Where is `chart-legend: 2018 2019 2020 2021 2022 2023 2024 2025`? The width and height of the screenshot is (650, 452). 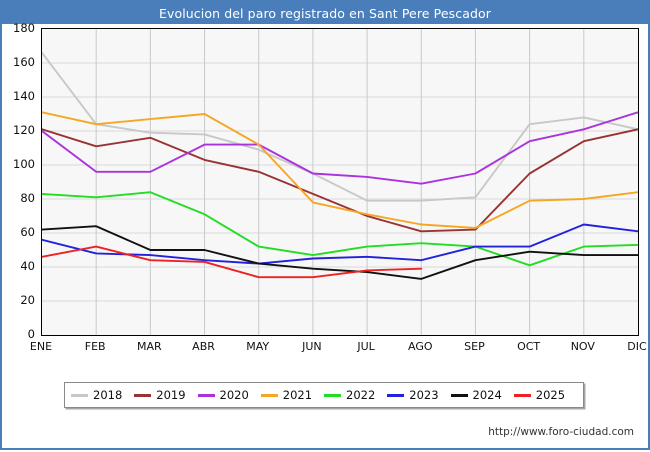 chart-legend: 2018 2019 2020 2021 2022 2023 2024 2025 is located at coordinates (324, 395).